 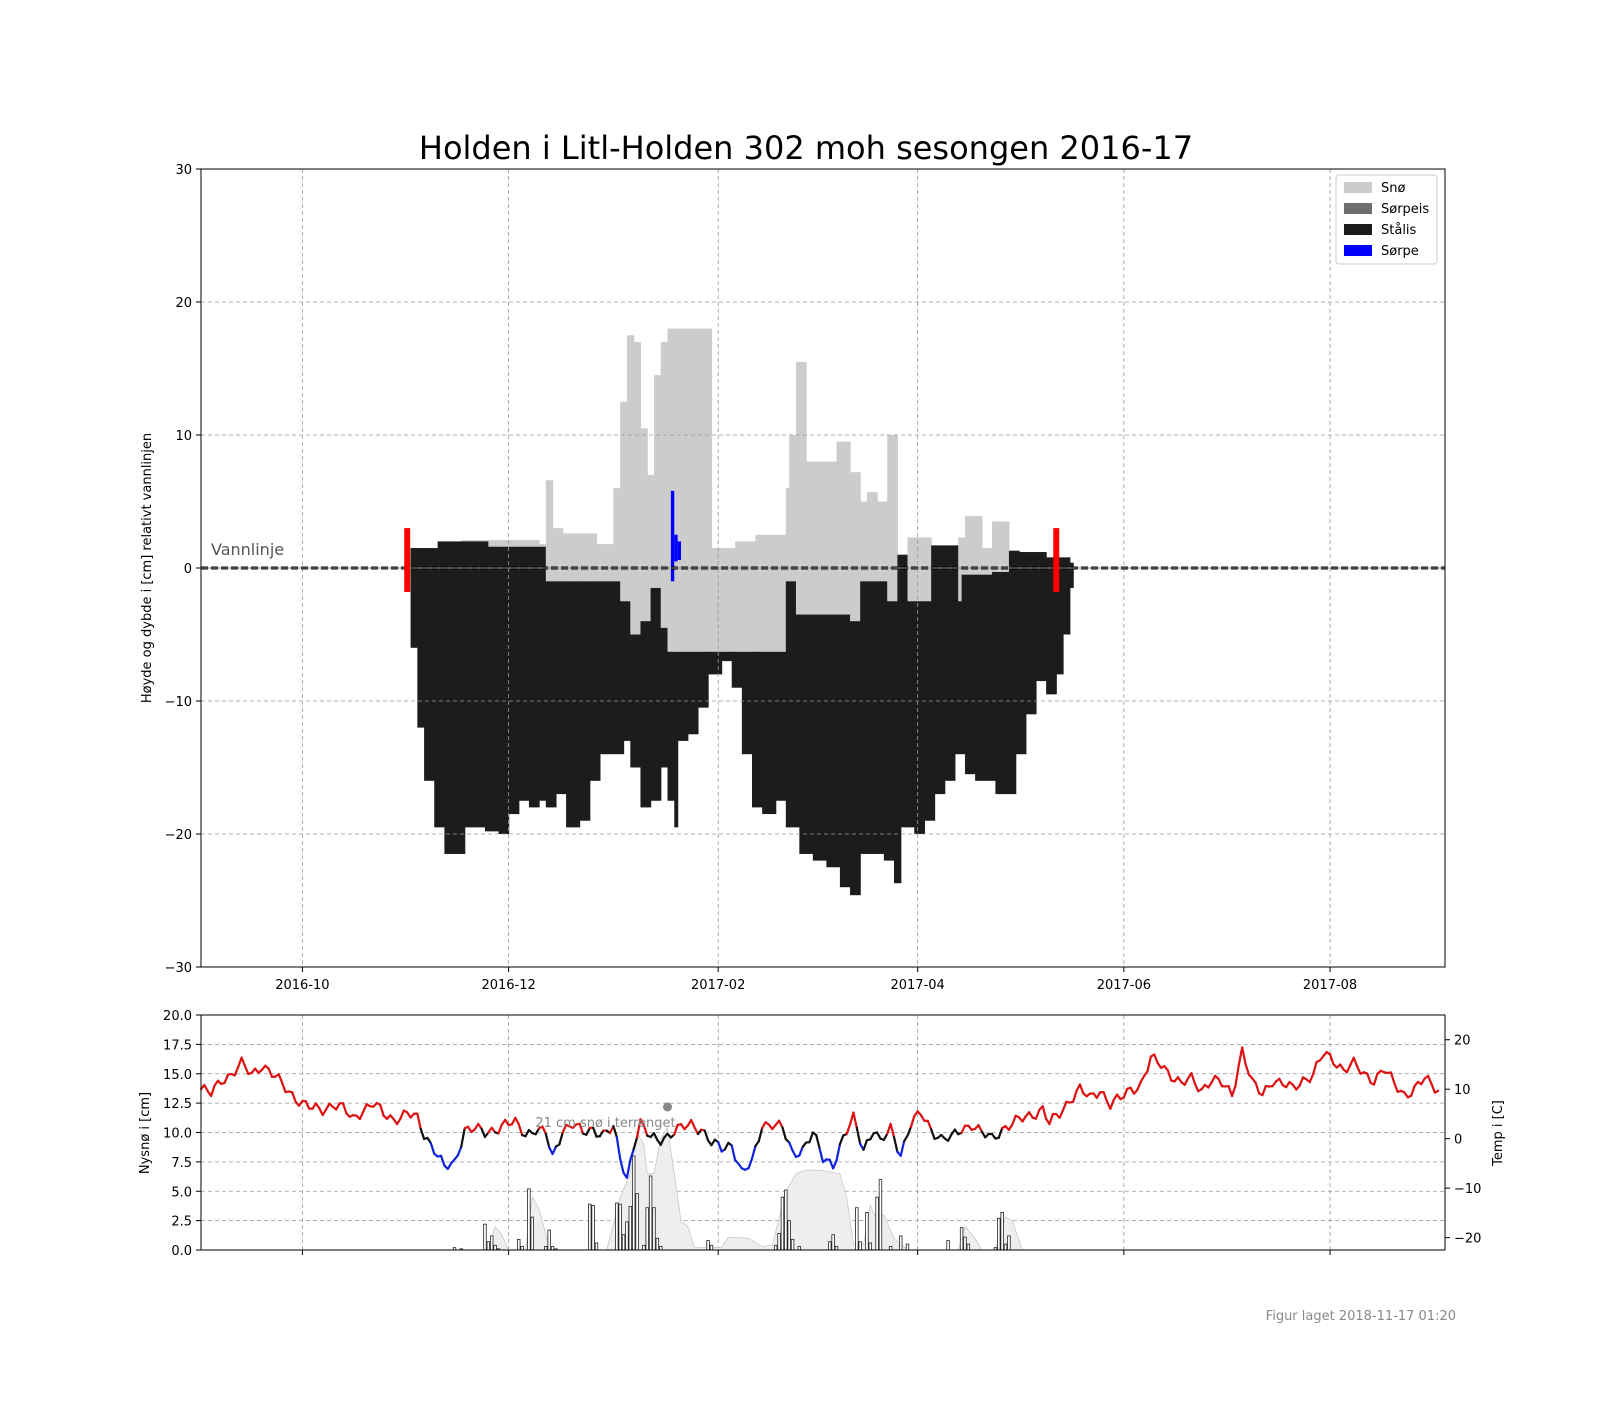 I want to click on legend-label-stalis: Stålis, so click(x=1399, y=230).